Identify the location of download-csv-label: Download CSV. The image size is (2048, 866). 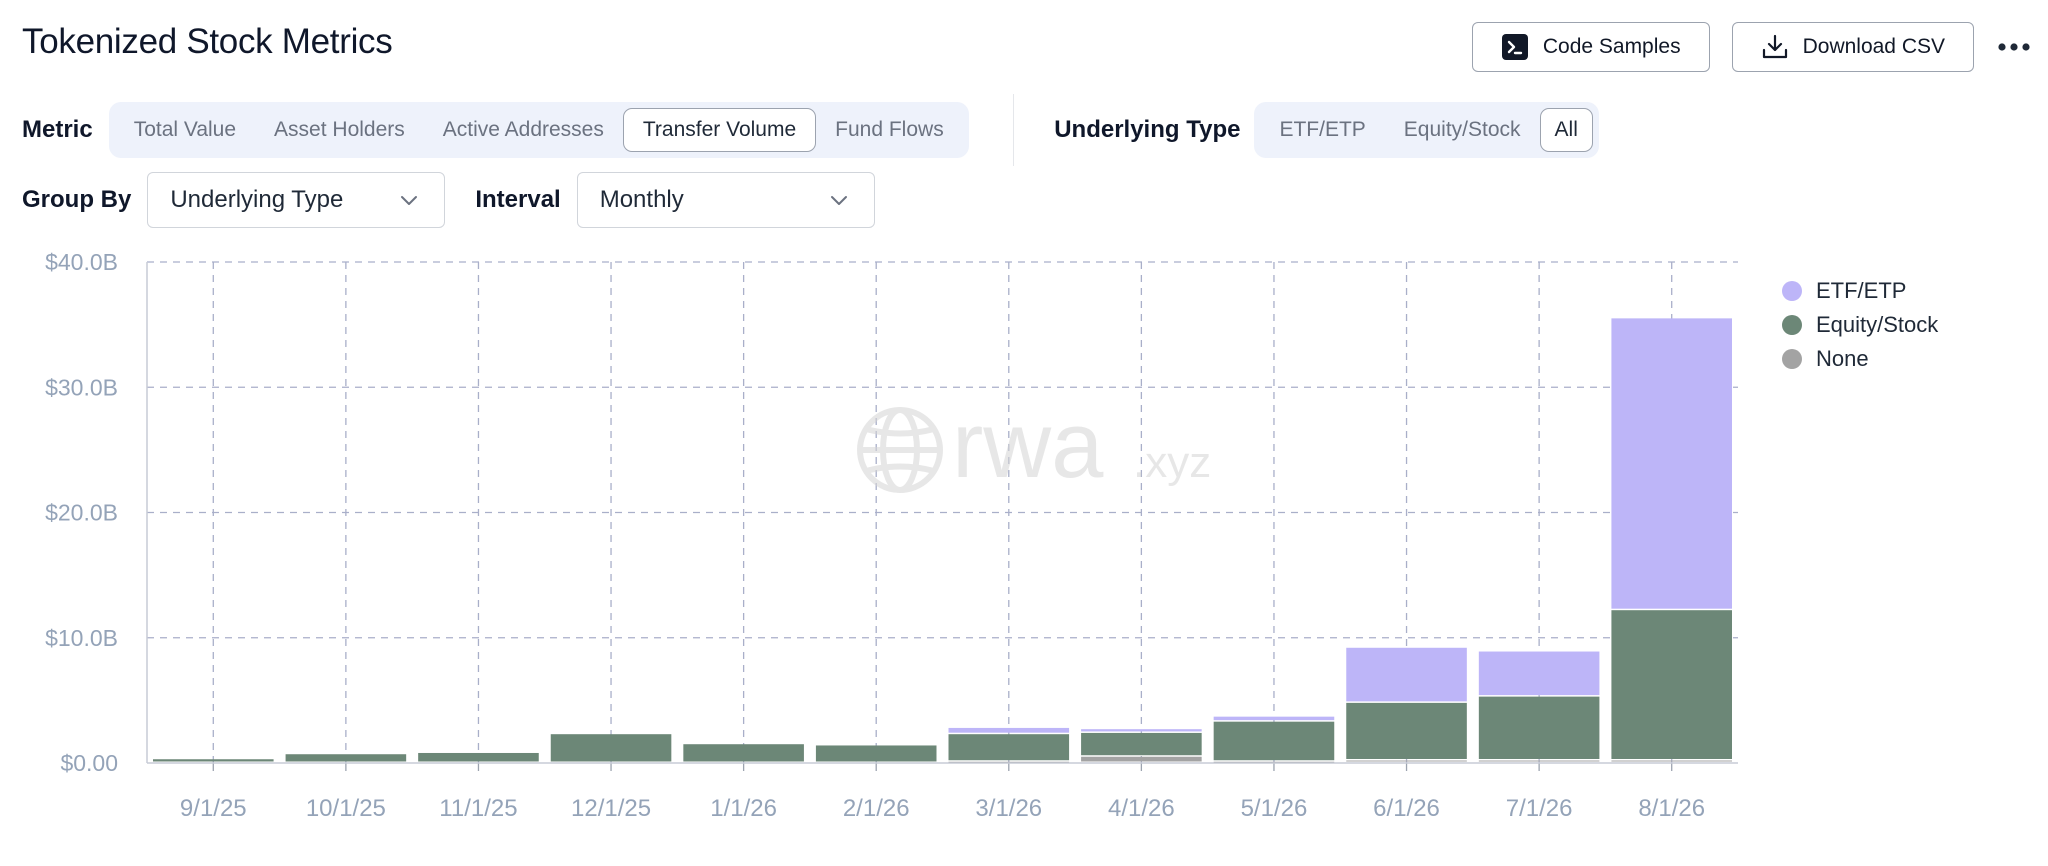
(1873, 46).